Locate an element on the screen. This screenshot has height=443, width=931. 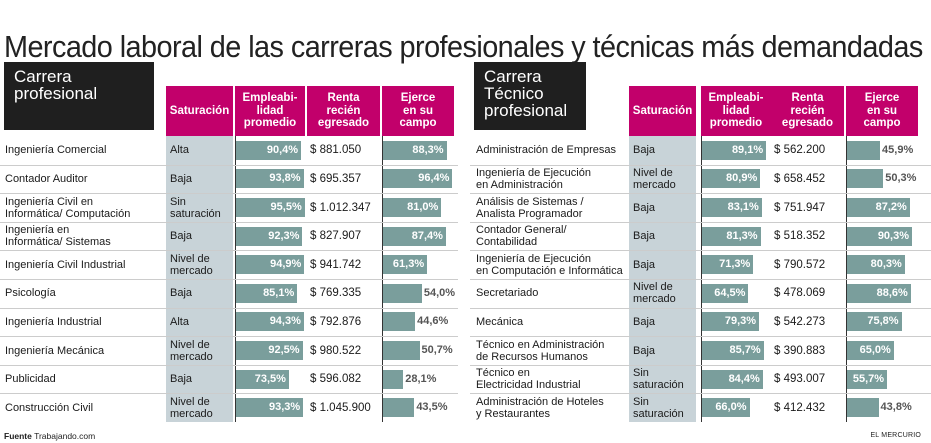
employability-label: 93,8% is located at coordinates (285, 178).